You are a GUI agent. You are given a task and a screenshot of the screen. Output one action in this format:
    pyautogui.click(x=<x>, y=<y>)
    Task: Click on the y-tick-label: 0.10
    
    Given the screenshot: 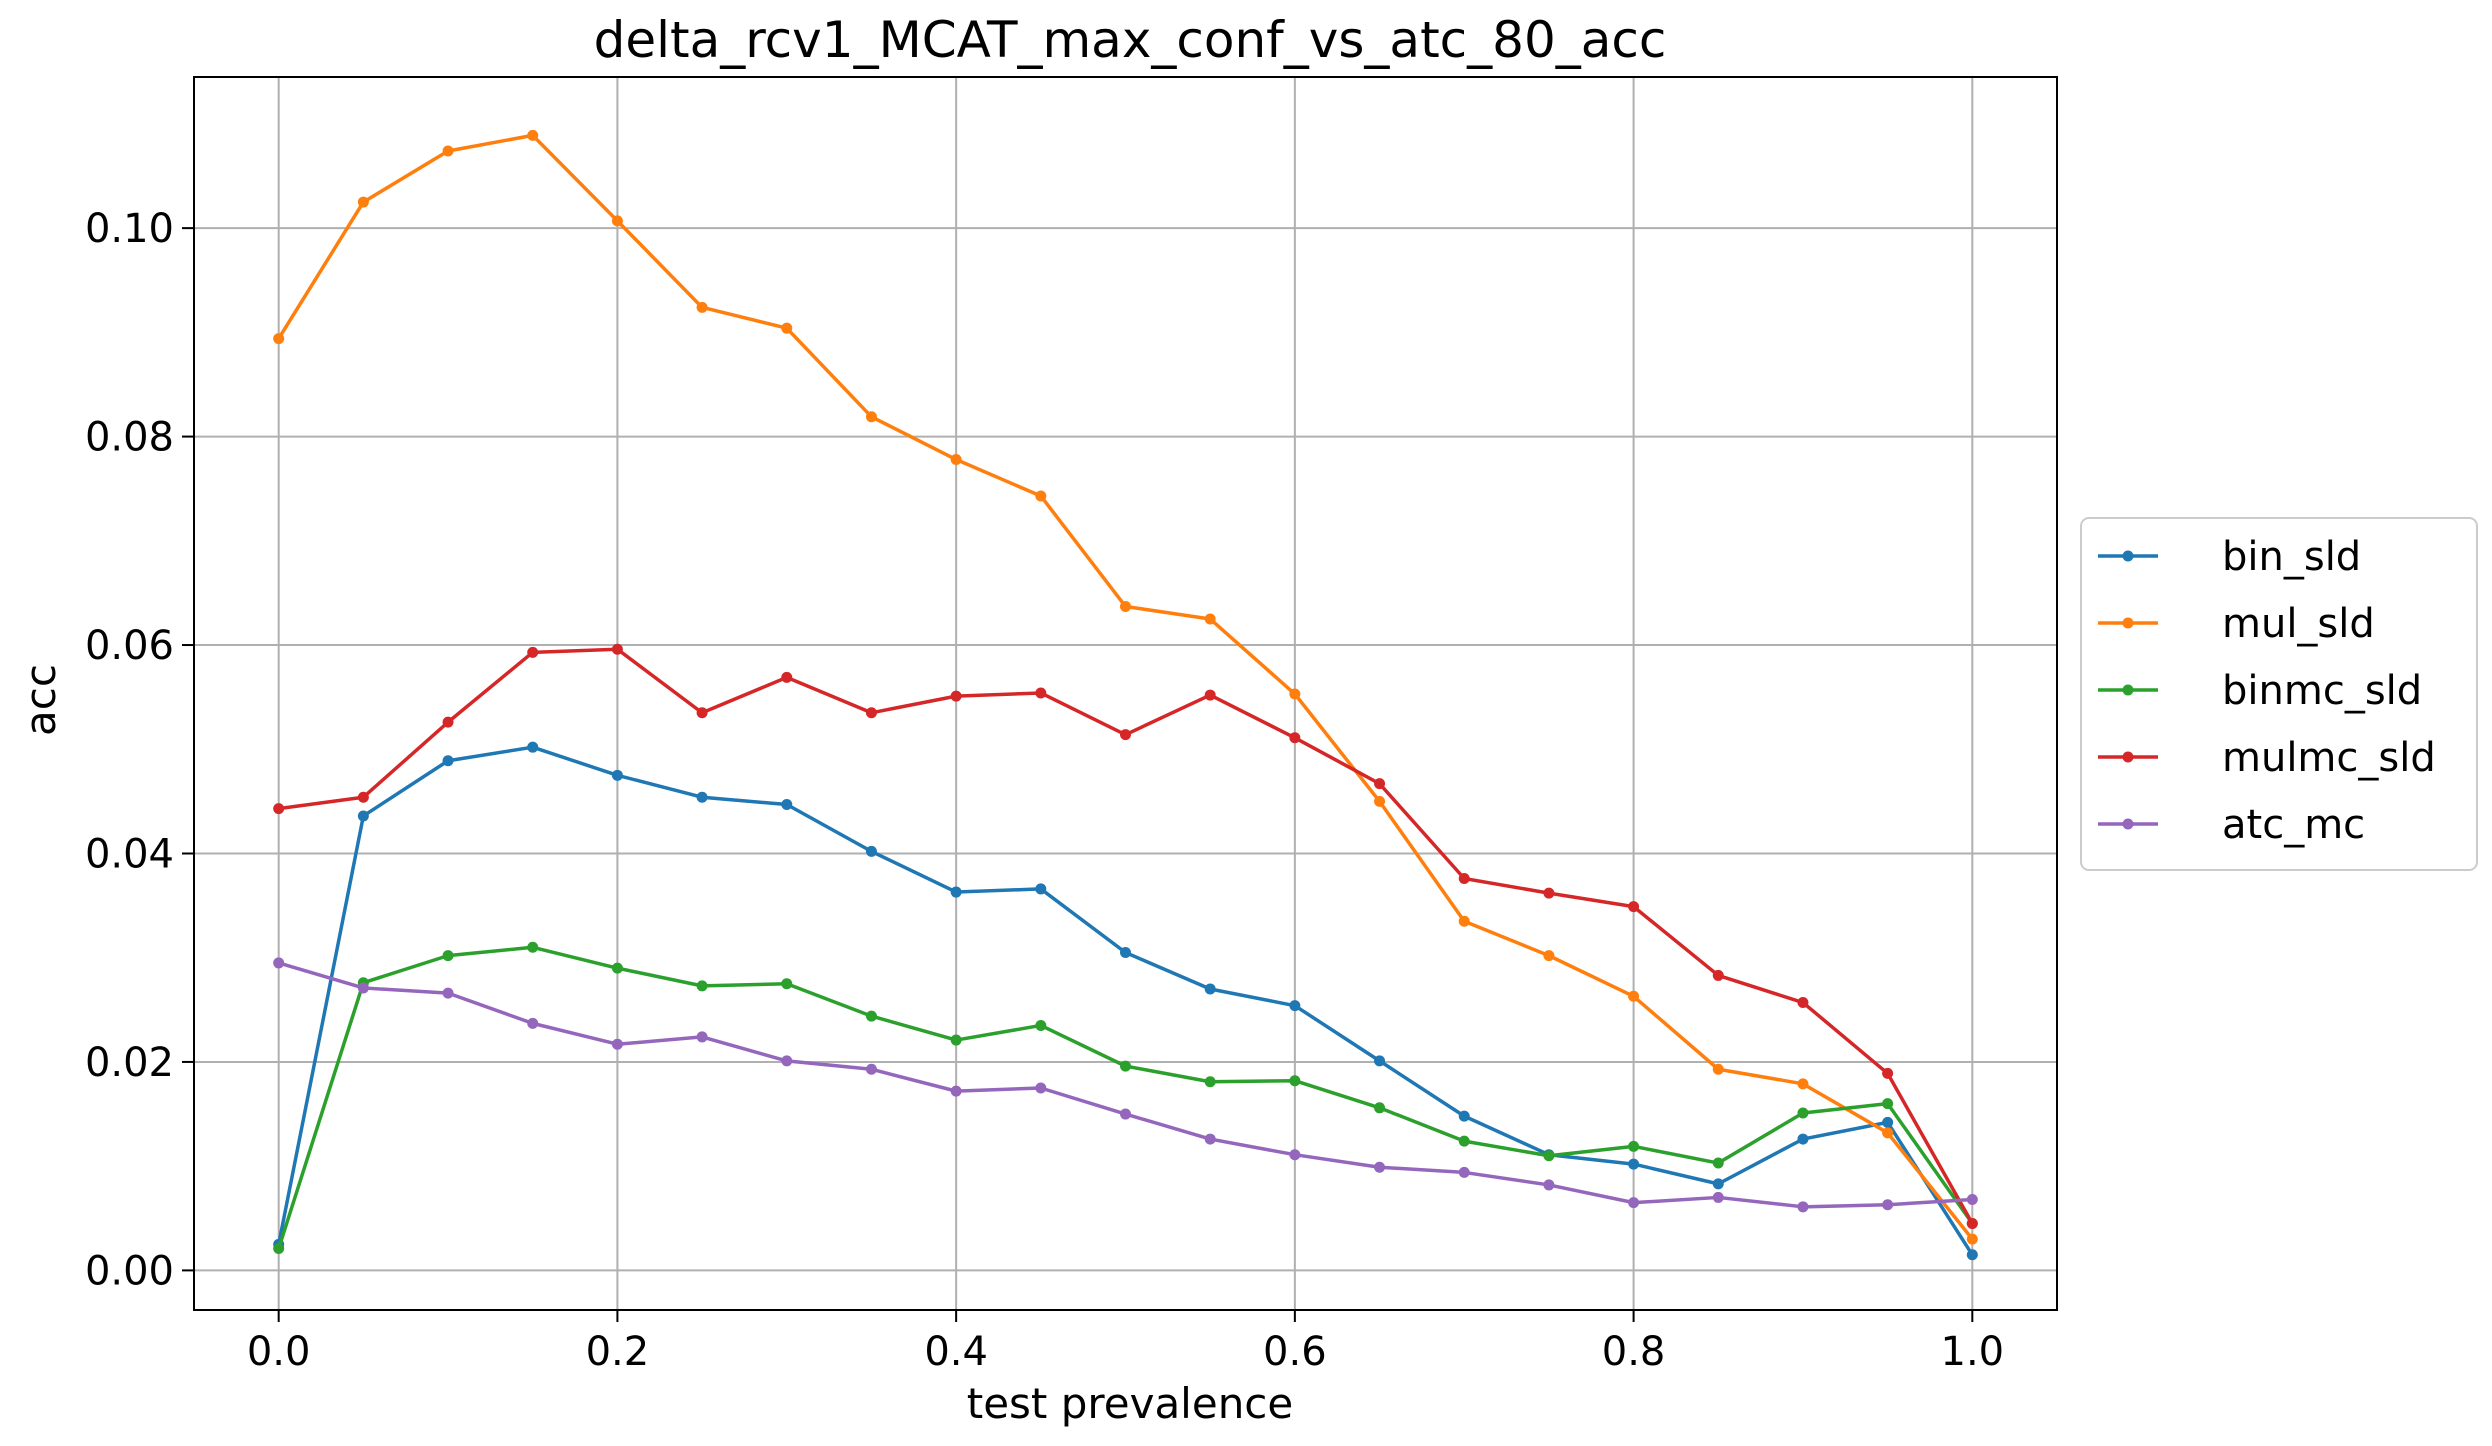 What is the action you would take?
    pyautogui.click(x=129, y=229)
    